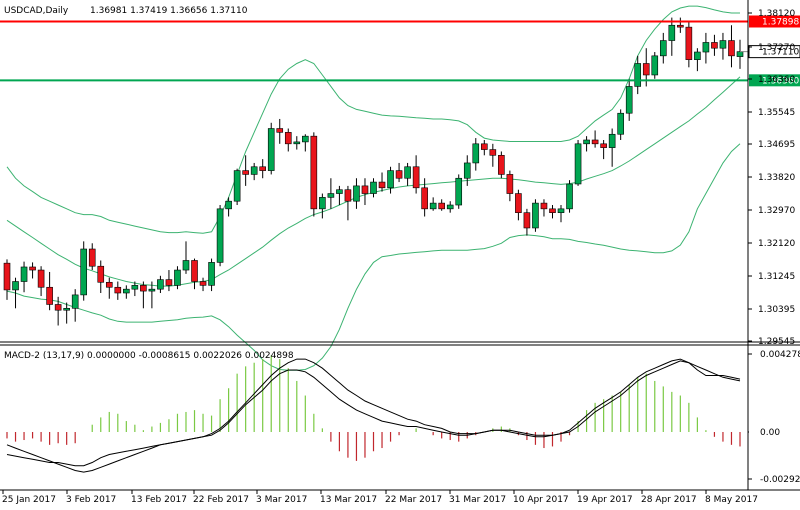  Describe the element at coordinates (770, 433) in the screenshot. I see `macd-tick-label: 0.00` at that location.